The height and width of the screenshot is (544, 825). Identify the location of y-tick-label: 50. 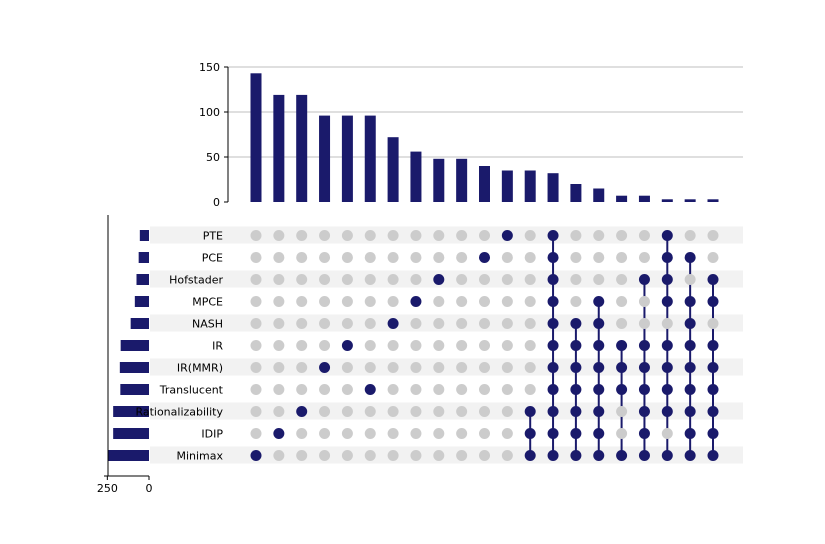
(213, 157).